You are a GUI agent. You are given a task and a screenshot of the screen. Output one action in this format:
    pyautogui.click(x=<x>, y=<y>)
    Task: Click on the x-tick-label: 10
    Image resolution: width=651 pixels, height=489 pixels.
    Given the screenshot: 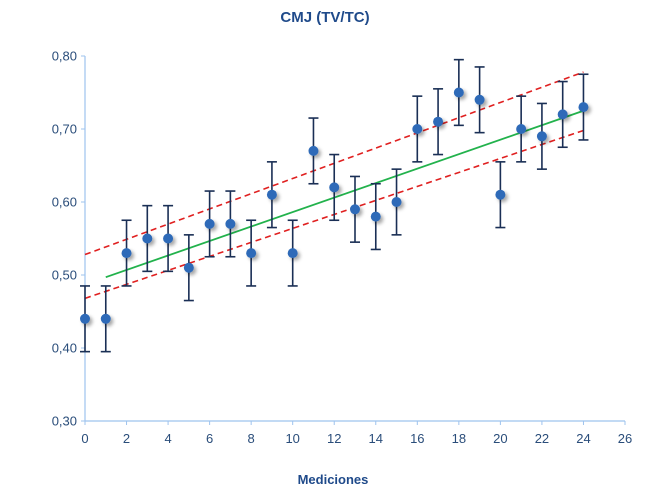 What is the action you would take?
    pyautogui.click(x=292, y=438)
    